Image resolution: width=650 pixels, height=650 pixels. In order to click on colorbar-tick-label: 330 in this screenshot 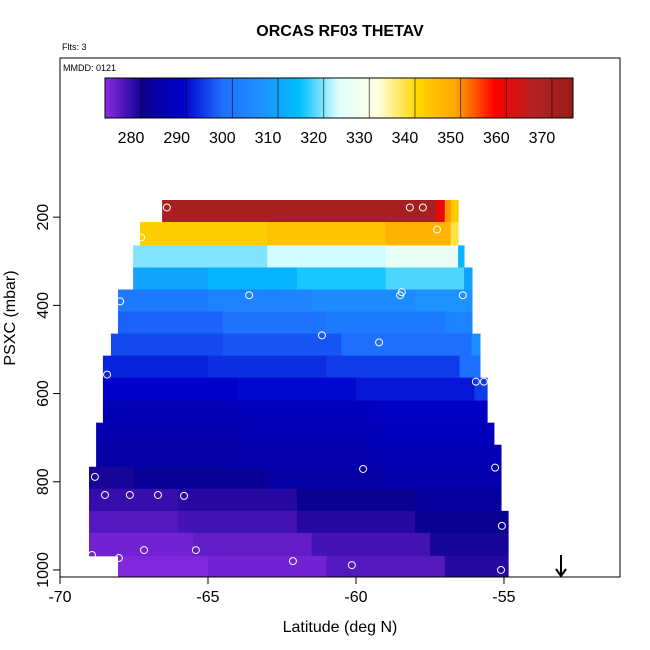, I will do `click(359, 138)`.